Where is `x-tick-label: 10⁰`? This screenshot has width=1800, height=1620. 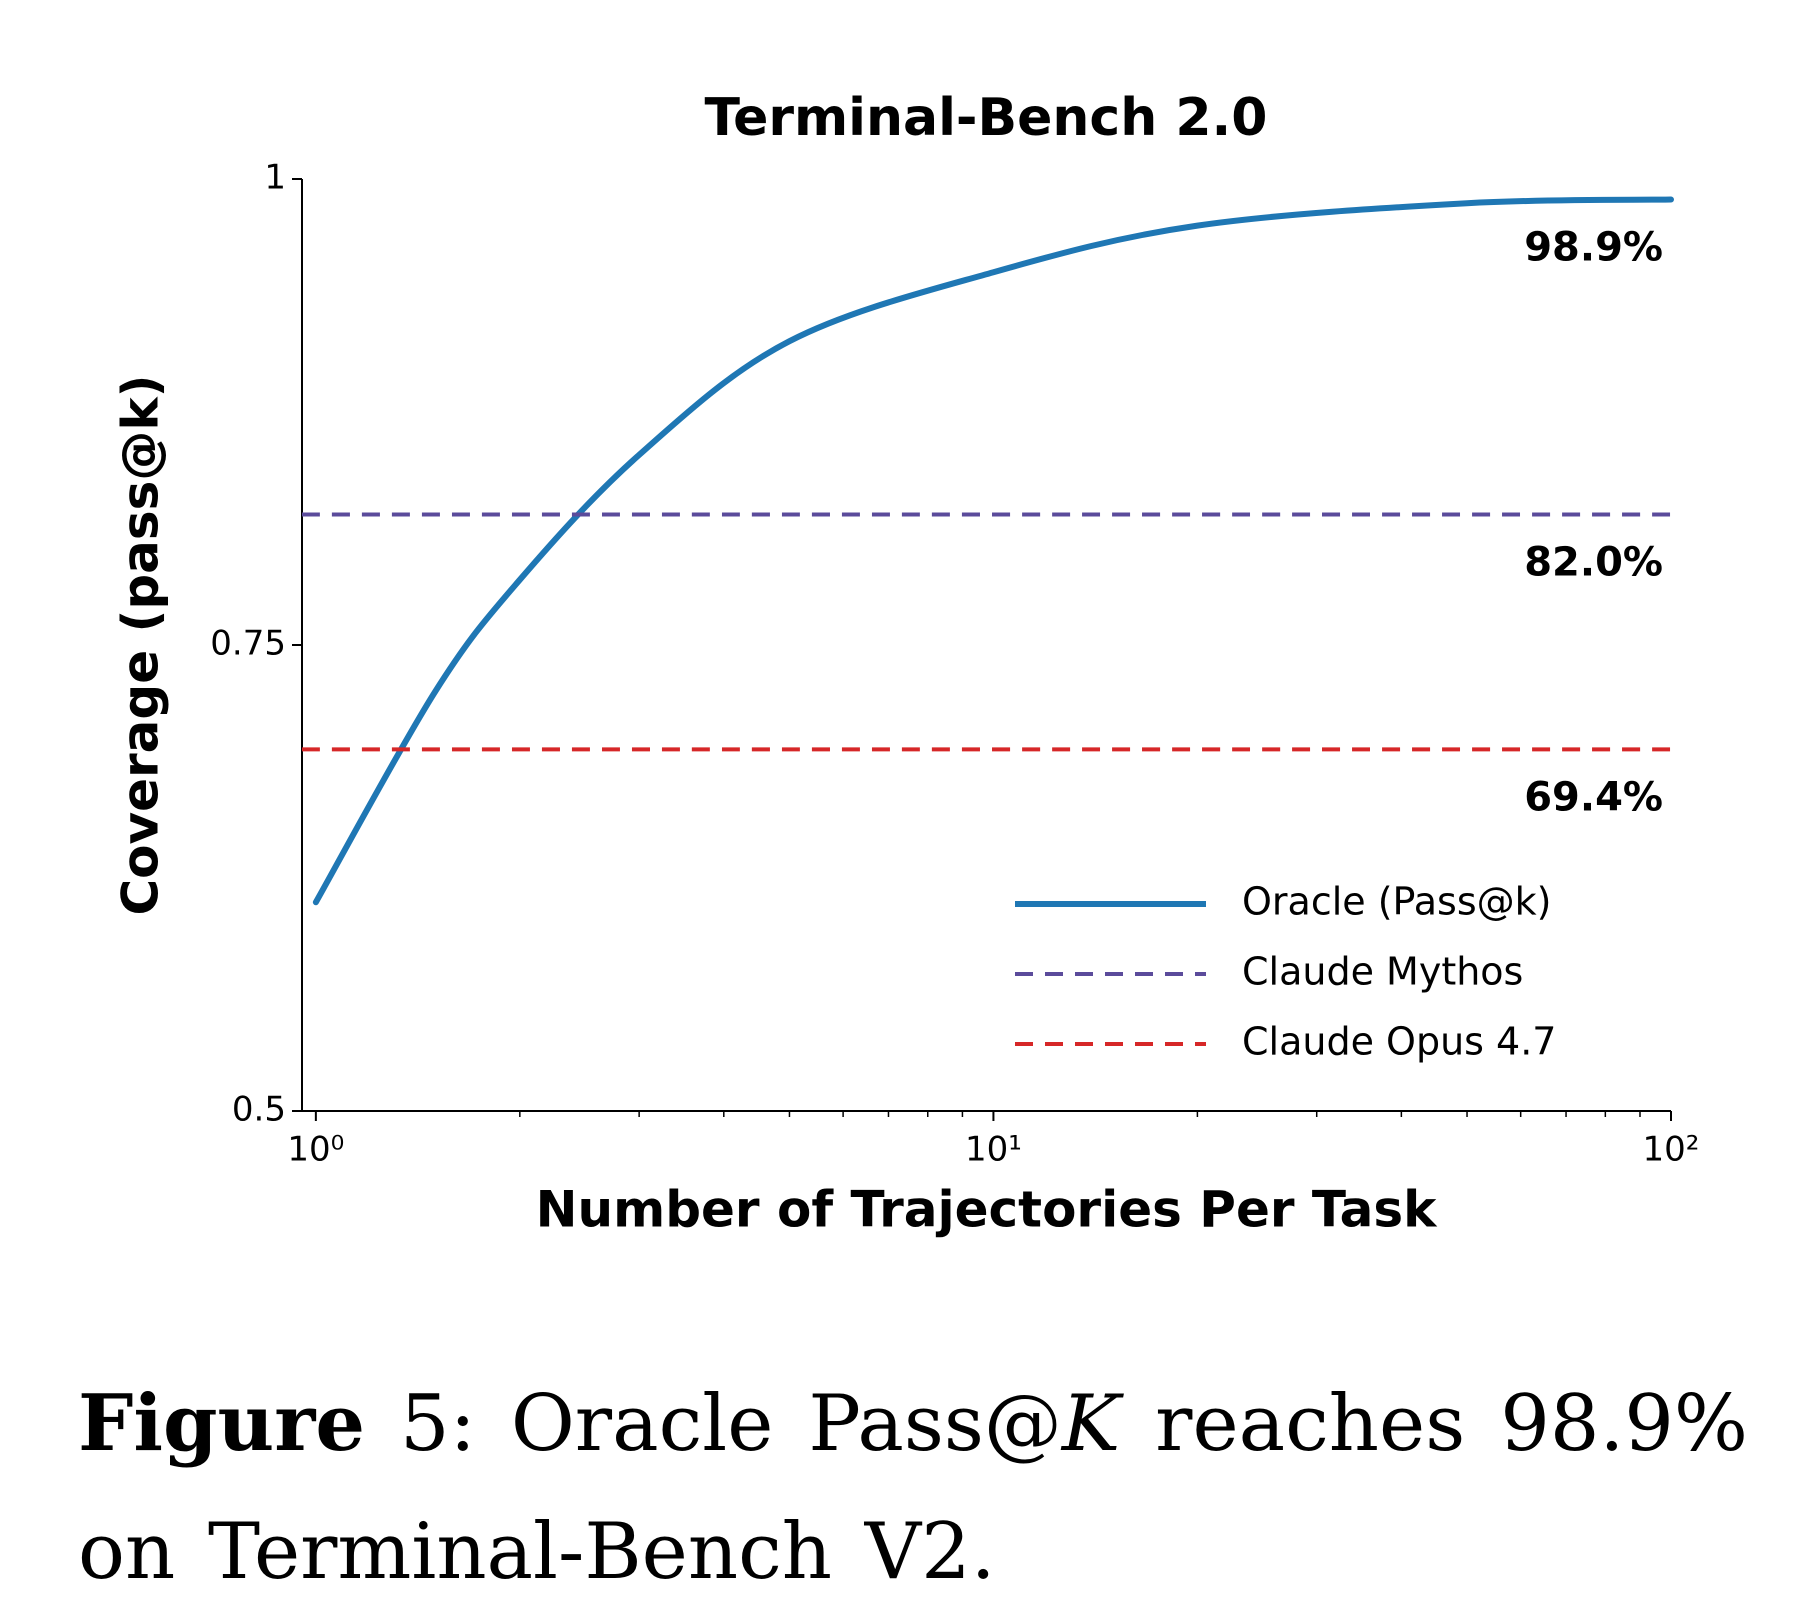
x-tick-label: 10⁰ is located at coordinates (315, 1150).